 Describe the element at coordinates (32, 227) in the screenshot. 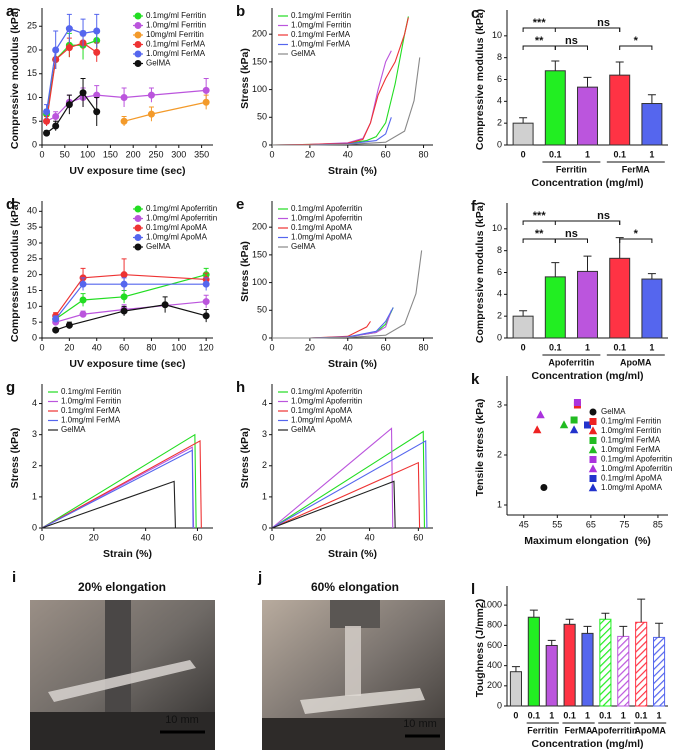

I see `y-tick-label: 35` at that location.